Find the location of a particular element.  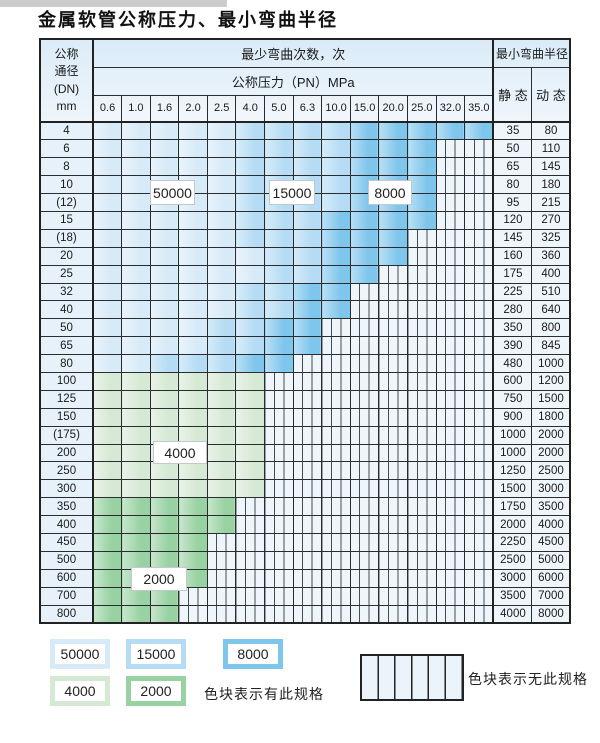

pressure-header: 公称压力（PN）MPa is located at coordinates (293, 81).